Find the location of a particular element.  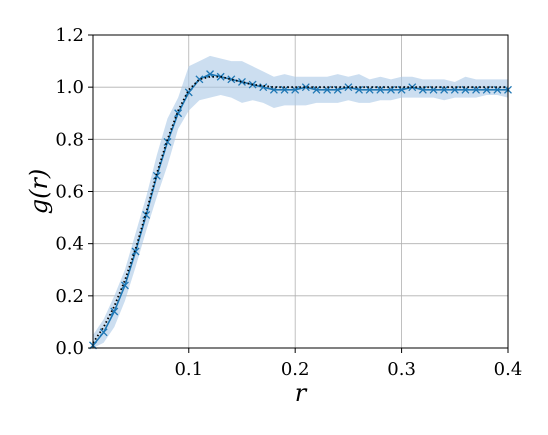

x-tick-label: 0.2 is located at coordinates (295, 369).